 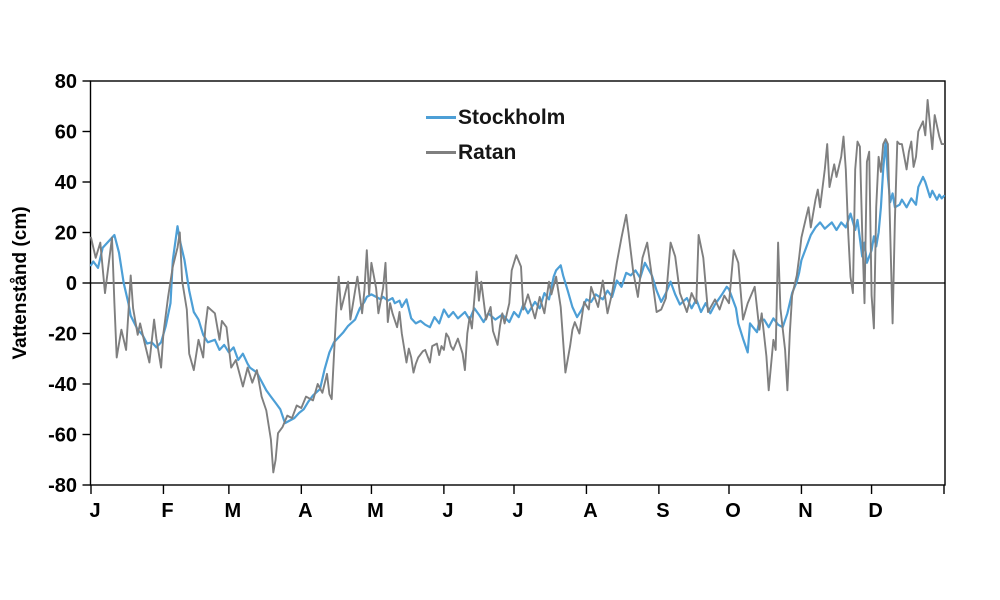 What do you see at coordinates (62, 385) in the screenshot?
I see `y-tick-label: -40` at bounding box center [62, 385].